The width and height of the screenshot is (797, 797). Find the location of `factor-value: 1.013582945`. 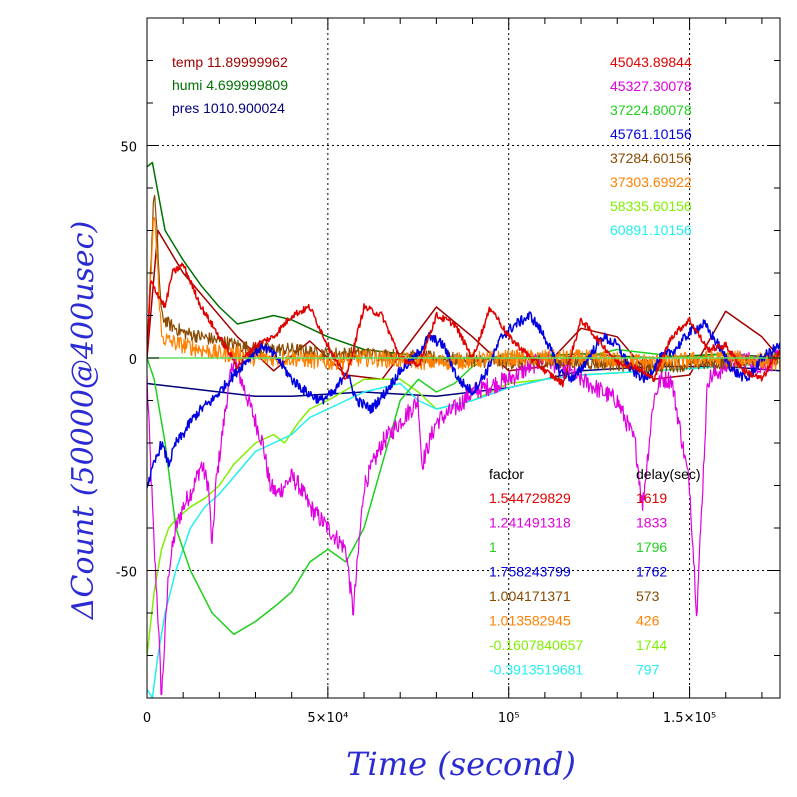

factor-value: 1.013582945 is located at coordinates (530, 621).